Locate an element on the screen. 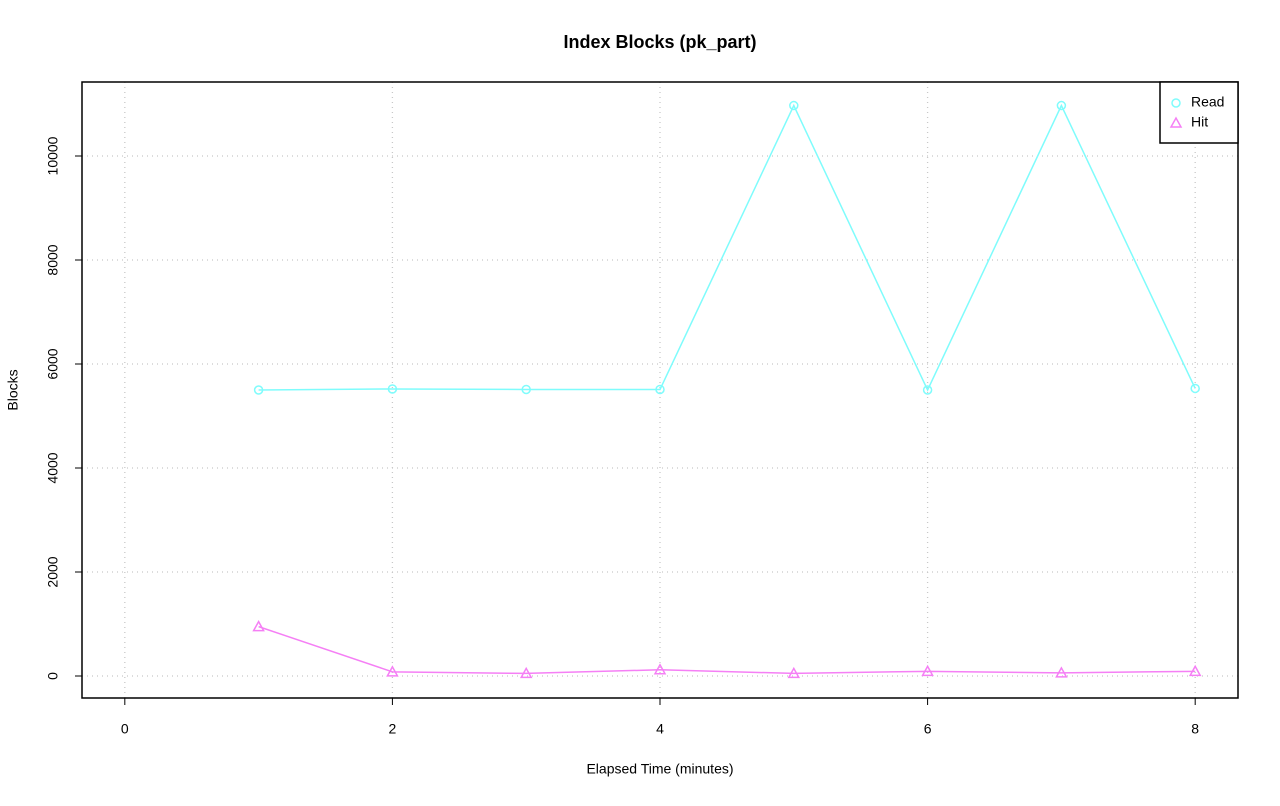  chart-title: Index Blocks (pk_part) is located at coordinates (659, 42).